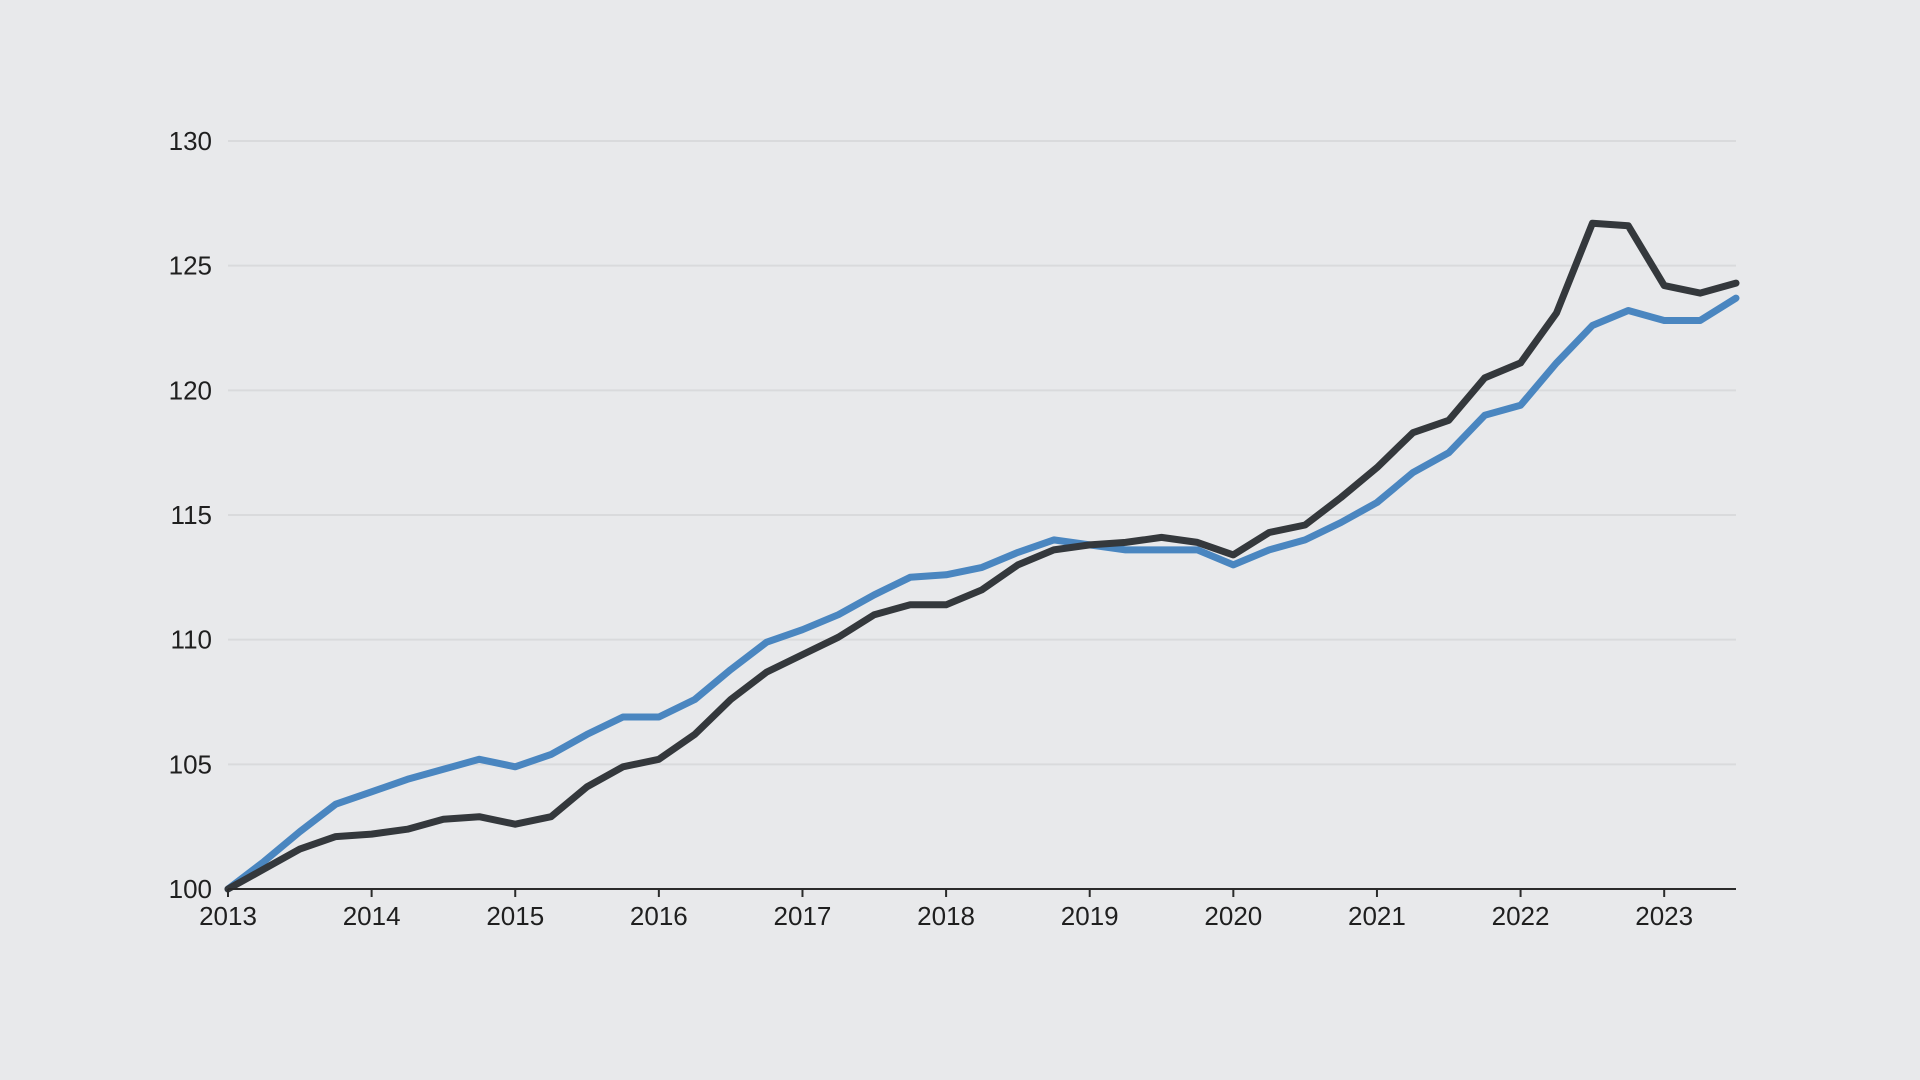 This screenshot has width=1920, height=1080. I want to click on x-tick-label-2017: 2017, so click(803, 916).